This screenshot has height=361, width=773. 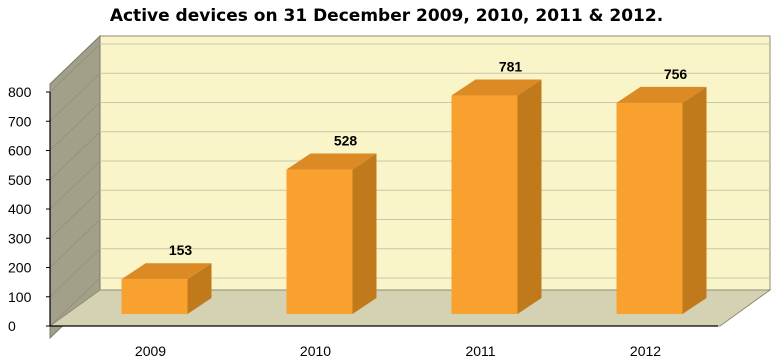 What do you see at coordinates (511, 67) in the screenshot?
I see `data-label: 781` at bounding box center [511, 67].